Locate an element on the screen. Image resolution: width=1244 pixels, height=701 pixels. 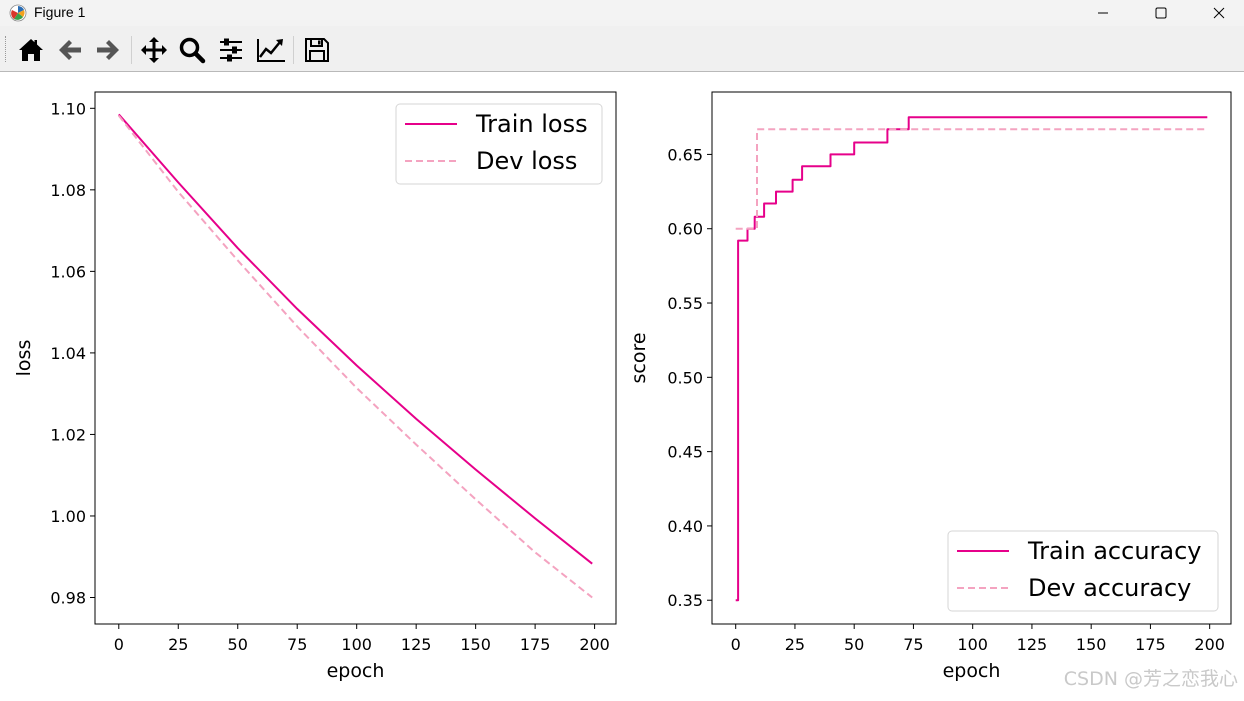
close-icon is located at coordinates (1219, 13).